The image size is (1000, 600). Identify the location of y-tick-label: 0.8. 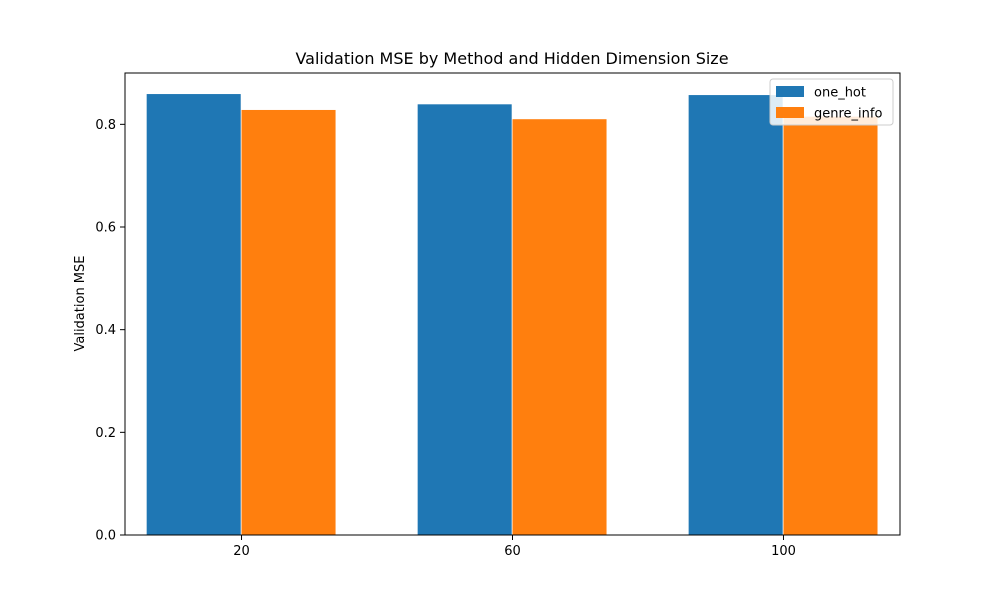
(105, 125).